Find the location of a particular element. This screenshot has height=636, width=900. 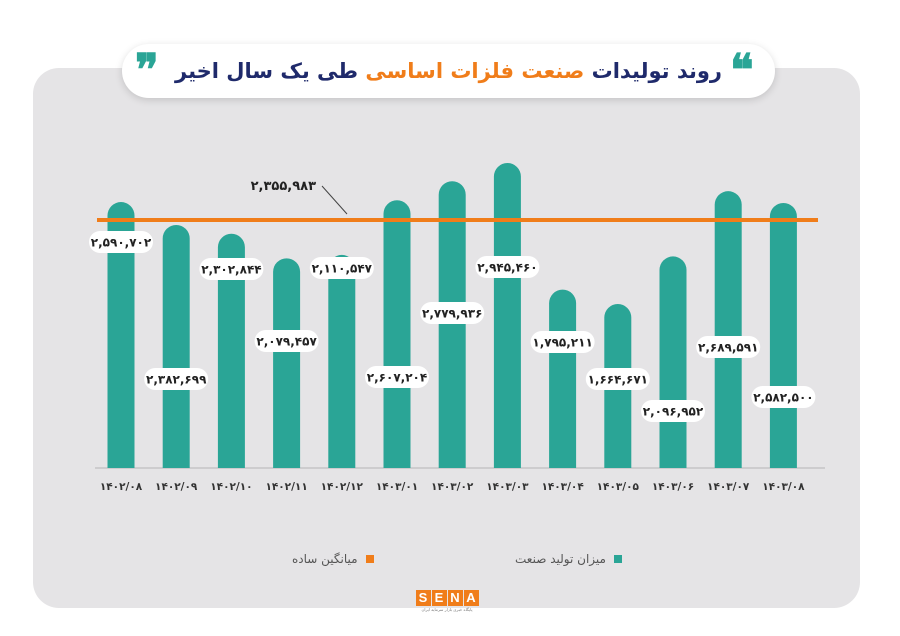

data-label: ۲,۹۴۵,۴۶۰ is located at coordinates (507, 268).